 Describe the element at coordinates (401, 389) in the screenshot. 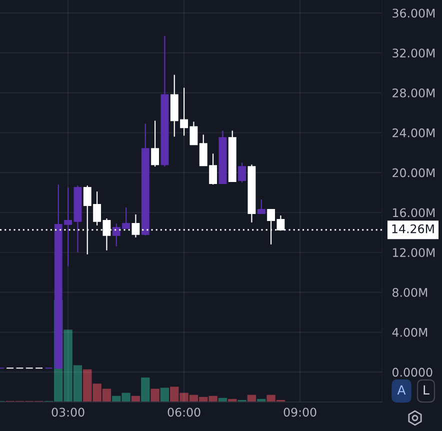

I see `text: A` at that location.